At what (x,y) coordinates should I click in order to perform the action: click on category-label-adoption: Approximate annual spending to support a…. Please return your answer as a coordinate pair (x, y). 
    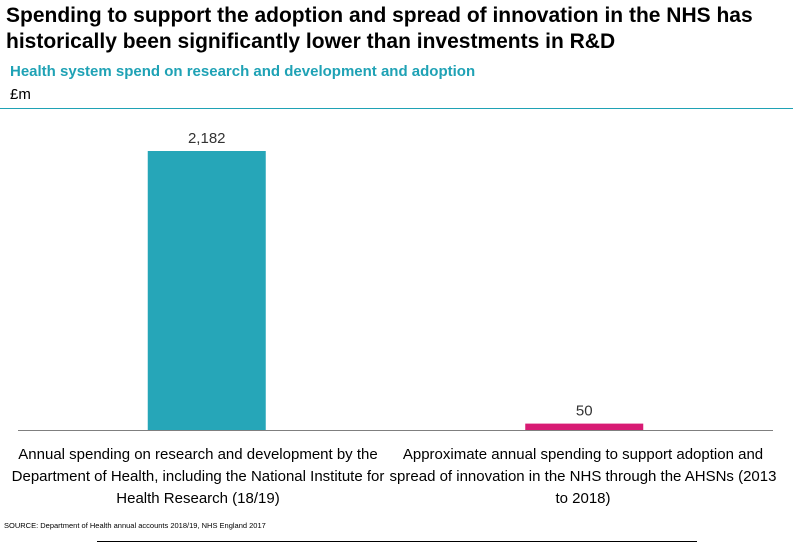
    Looking at the image, I should click on (583, 476).